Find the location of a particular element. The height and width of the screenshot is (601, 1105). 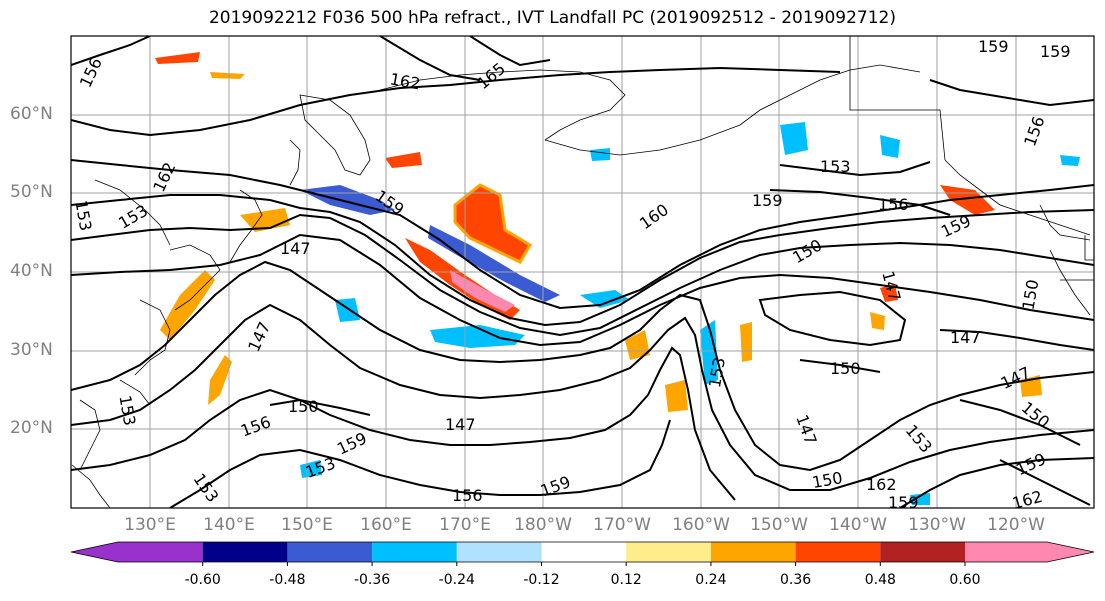

lon-label: 160°W is located at coordinates (701, 525).